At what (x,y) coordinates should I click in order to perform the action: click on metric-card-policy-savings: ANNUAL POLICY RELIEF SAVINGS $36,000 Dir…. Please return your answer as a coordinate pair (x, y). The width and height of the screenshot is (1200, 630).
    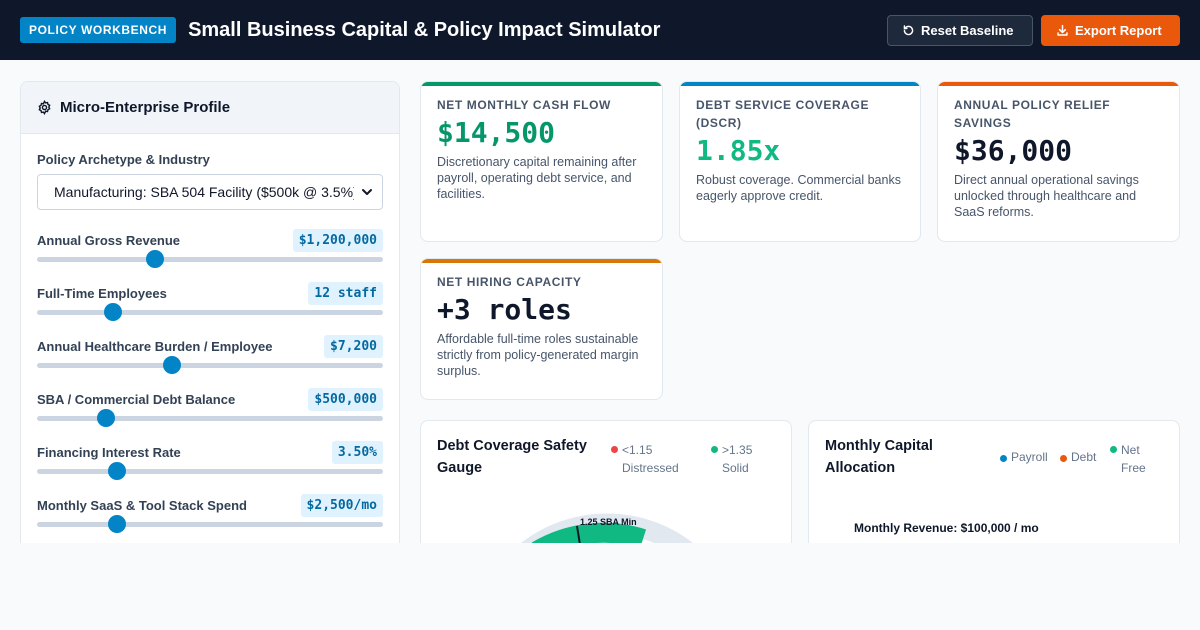
    Looking at the image, I should click on (1058, 161).